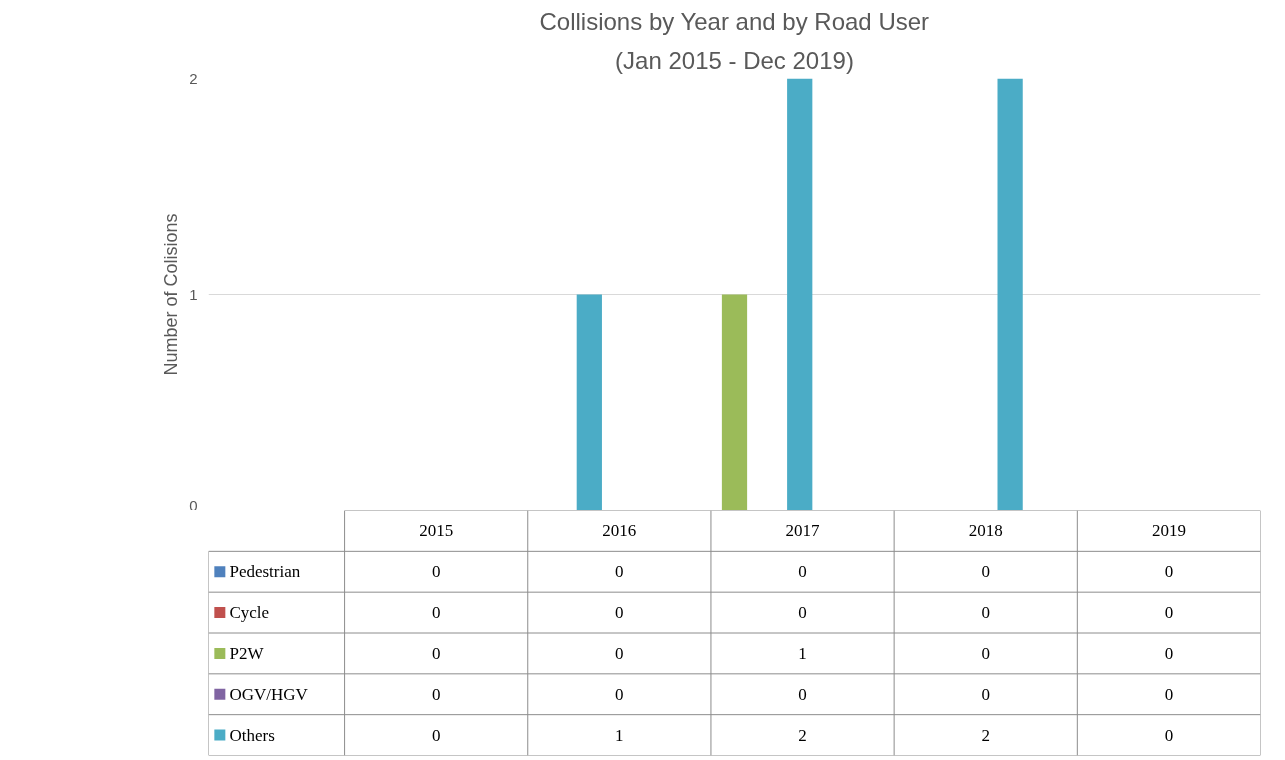 The width and height of the screenshot is (1285, 760). I want to click on y-axis-title: Number of Colisions, so click(171, 294).